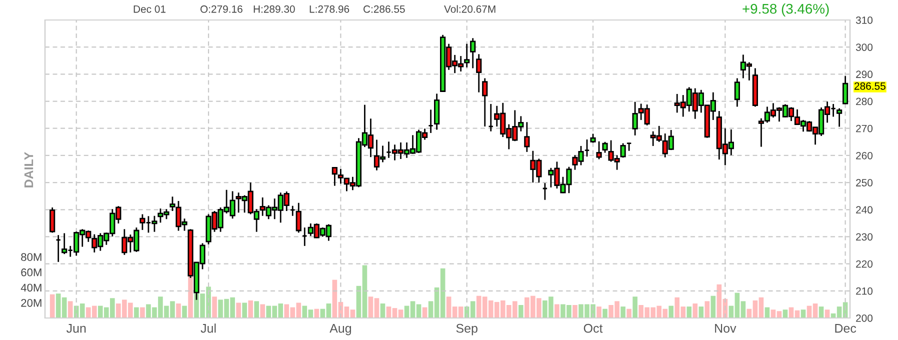 This screenshot has height=340, width=898. I want to click on y-tick-label: 200, so click(864, 318).